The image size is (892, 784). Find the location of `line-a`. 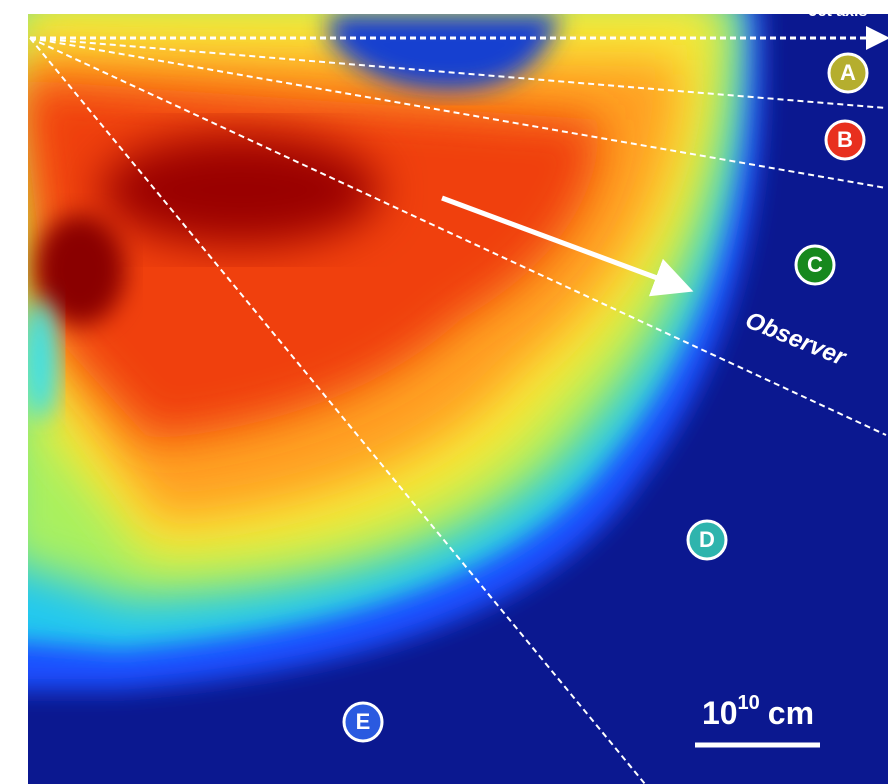

line-a is located at coordinates (458, 73).